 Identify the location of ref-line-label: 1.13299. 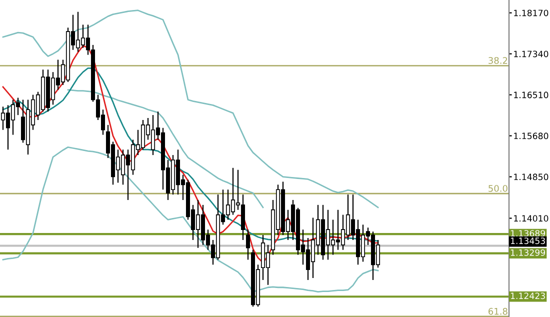
(528, 252).